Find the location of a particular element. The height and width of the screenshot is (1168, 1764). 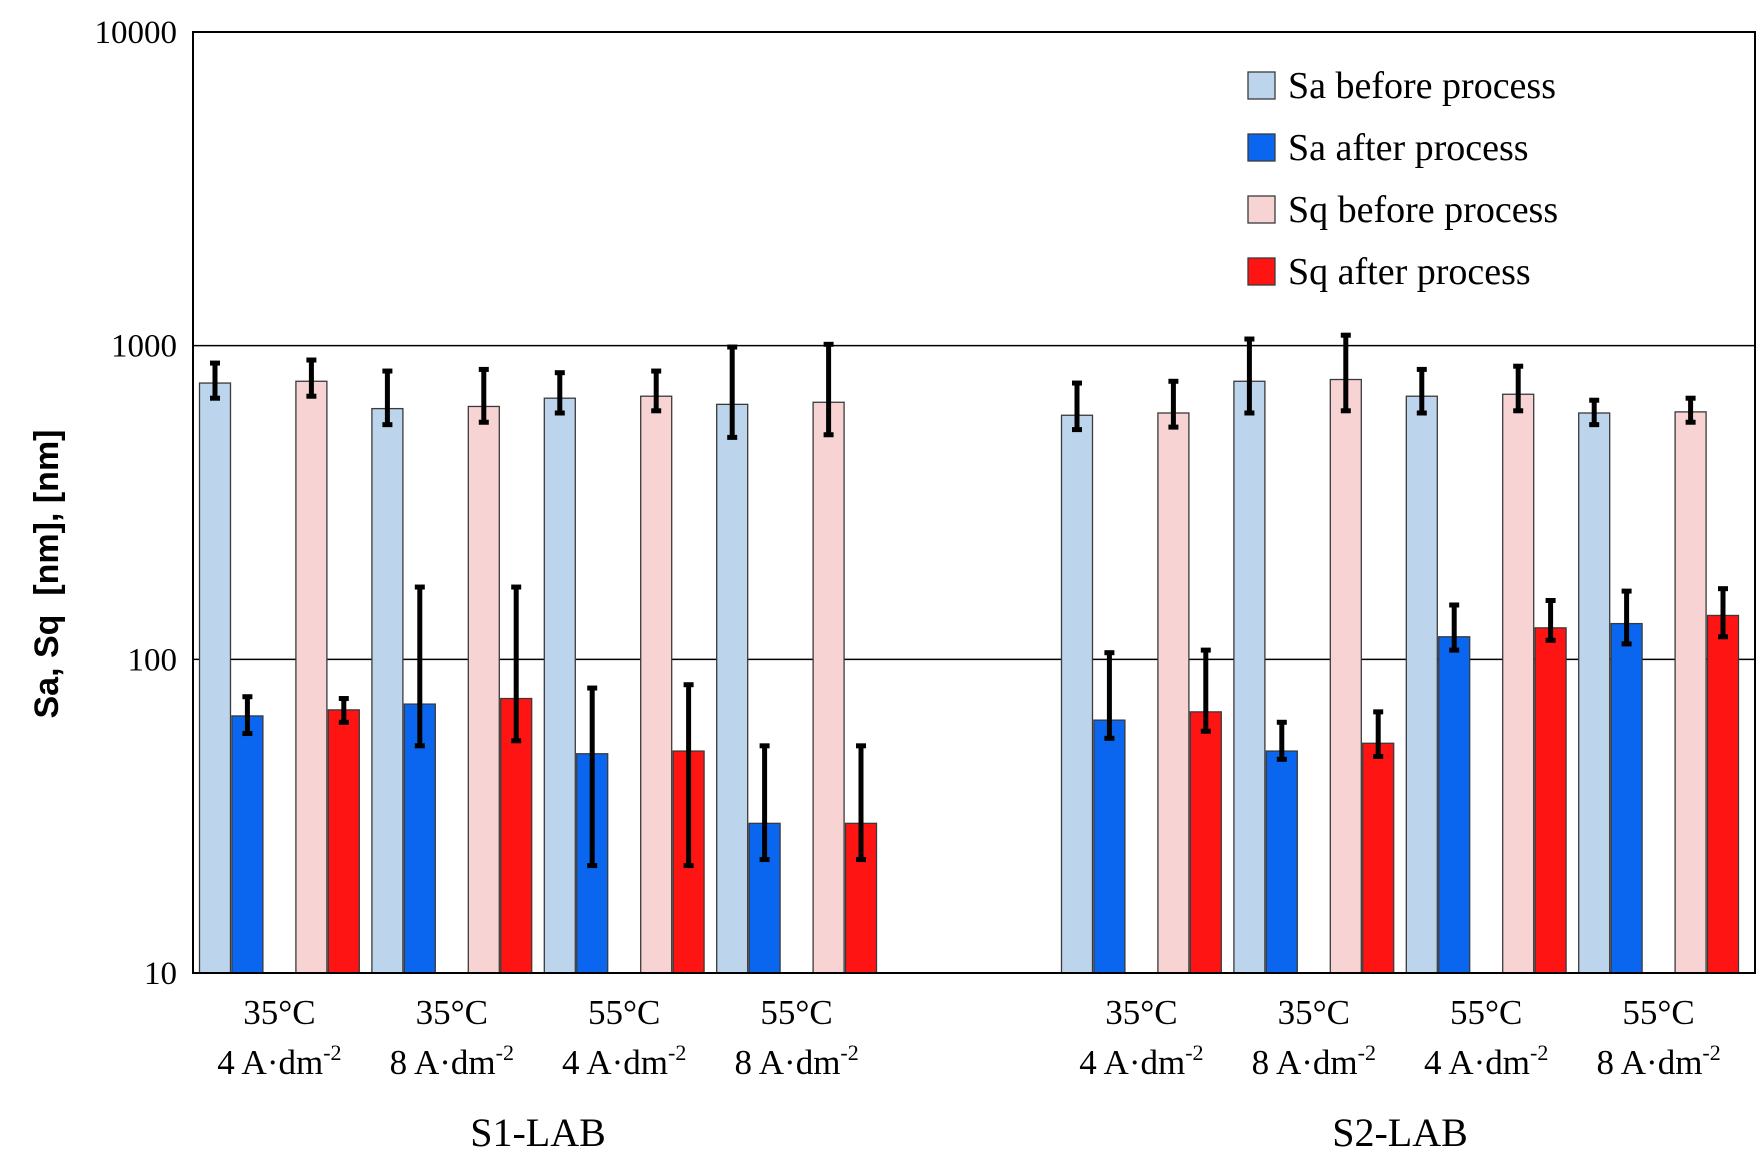

y-tick-label: 100 is located at coordinates (153, 660).